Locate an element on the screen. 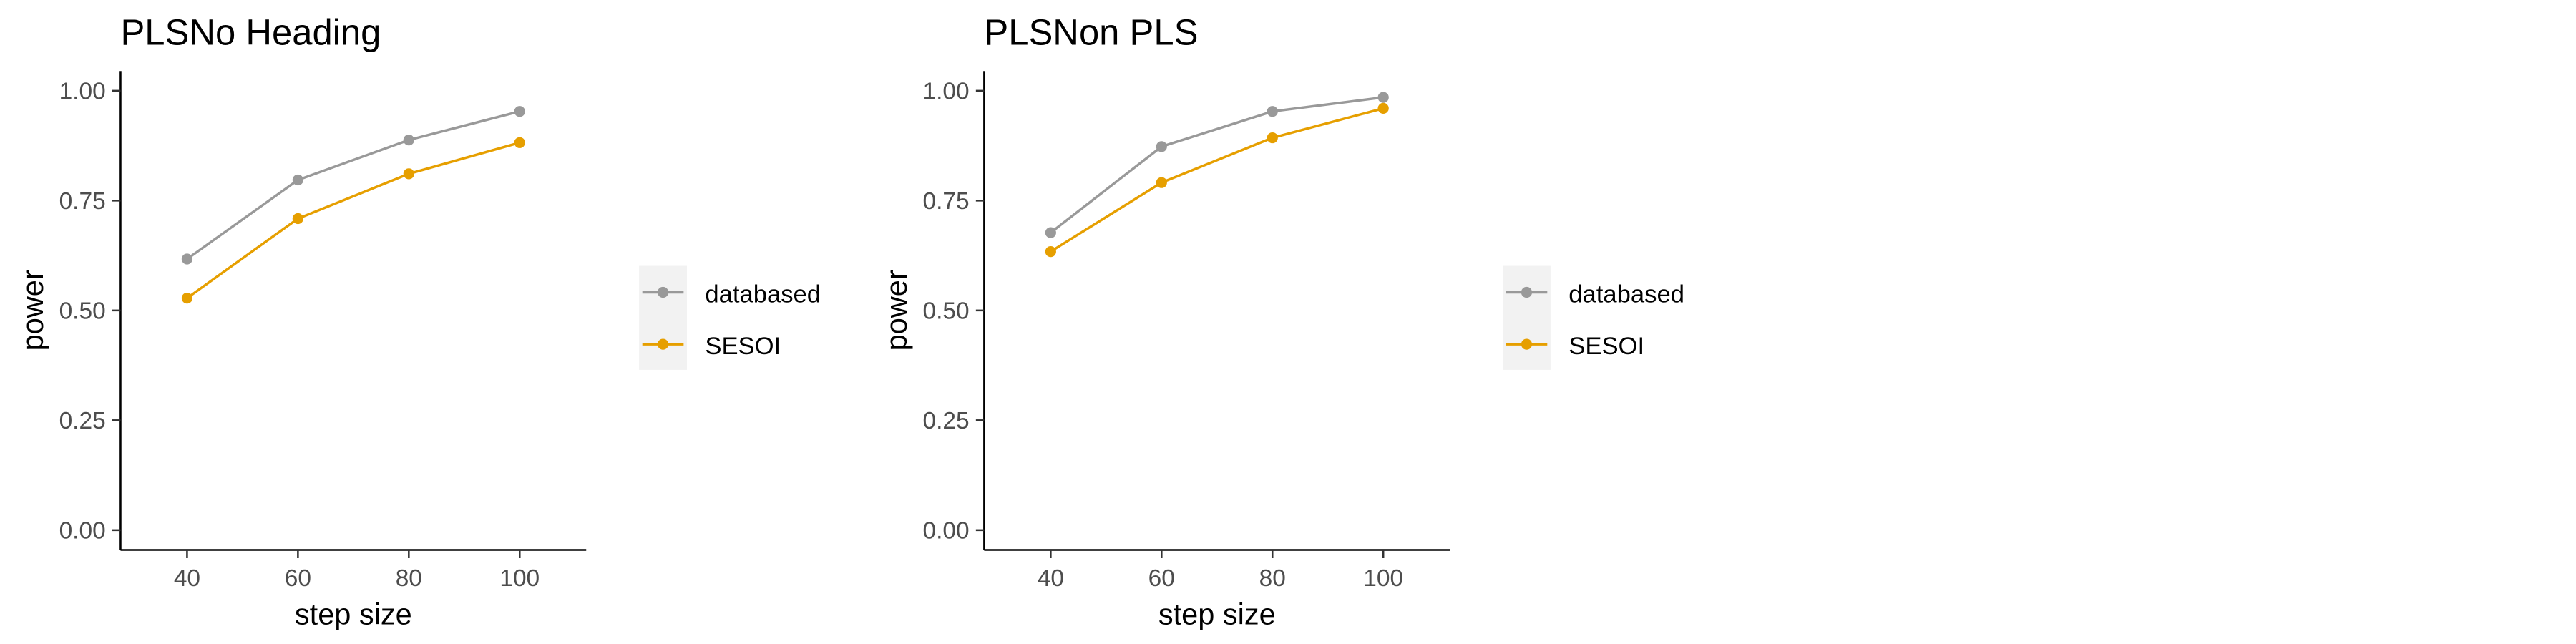 The height and width of the screenshot is (644, 2576). chart-title: PLSNo Heading is located at coordinates (250, 31).